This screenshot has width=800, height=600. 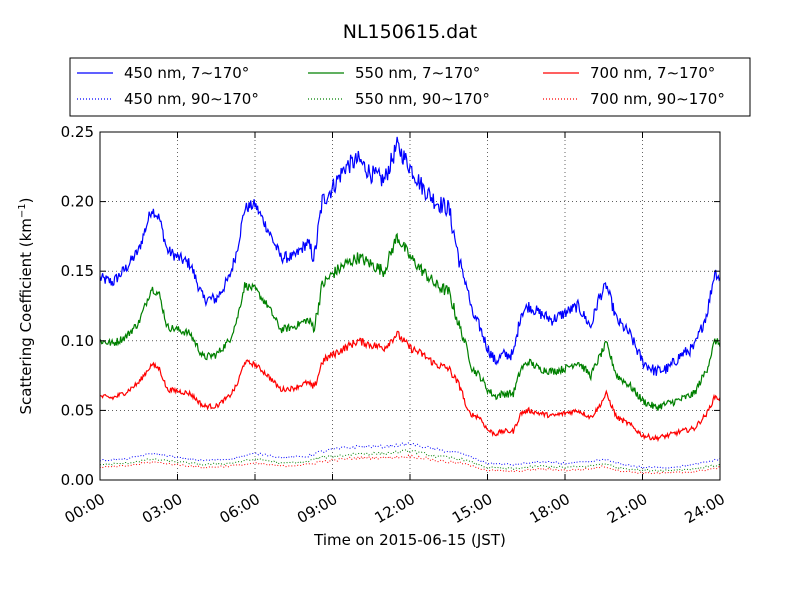 What do you see at coordinates (162, 508) in the screenshot?
I see `x-tick-label: 03:00` at bounding box center [162, 508].